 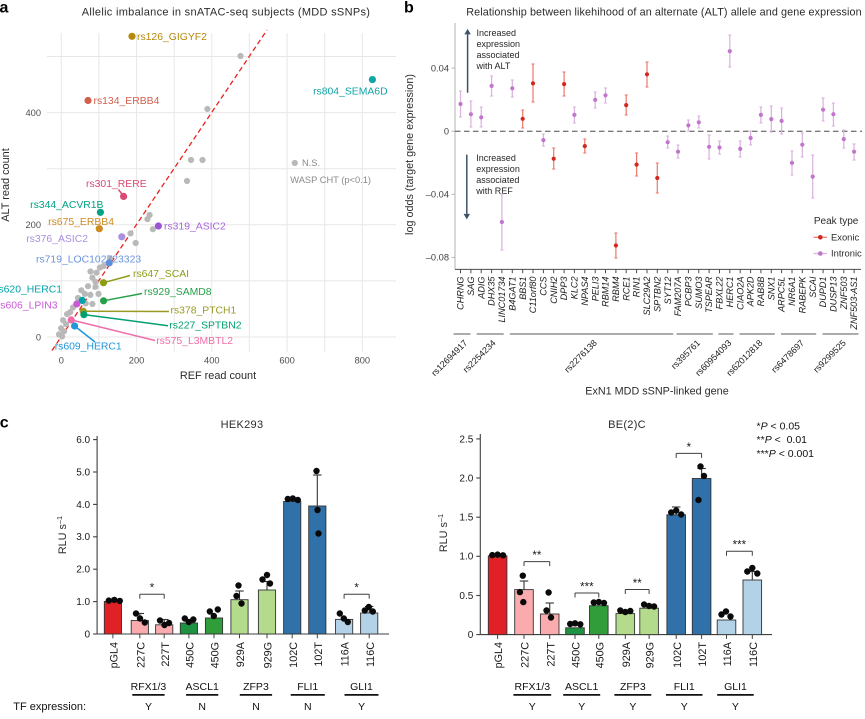 I want to click on svg-text: rs301_RERE, so click(x=116, y=184).